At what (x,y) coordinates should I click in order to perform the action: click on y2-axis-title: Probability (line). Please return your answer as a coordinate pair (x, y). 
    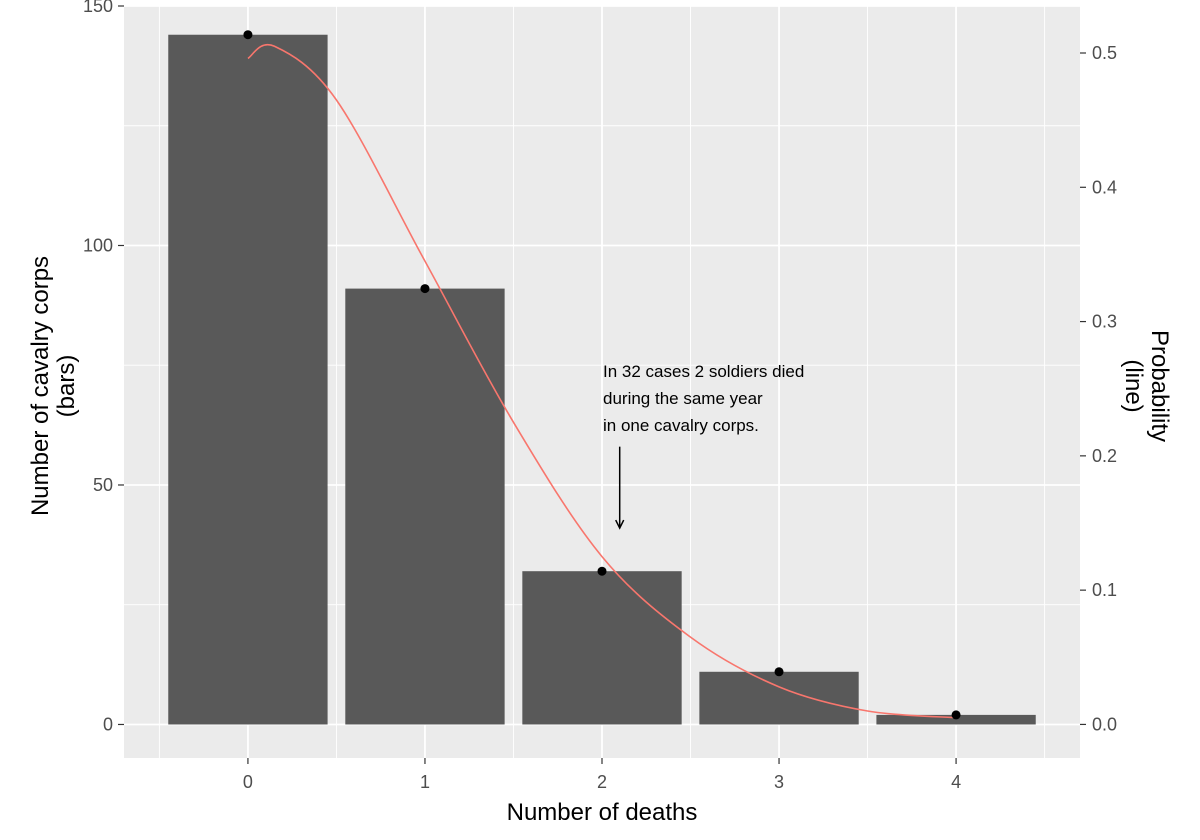
    Looking at the image, I should click on (1146, 386).